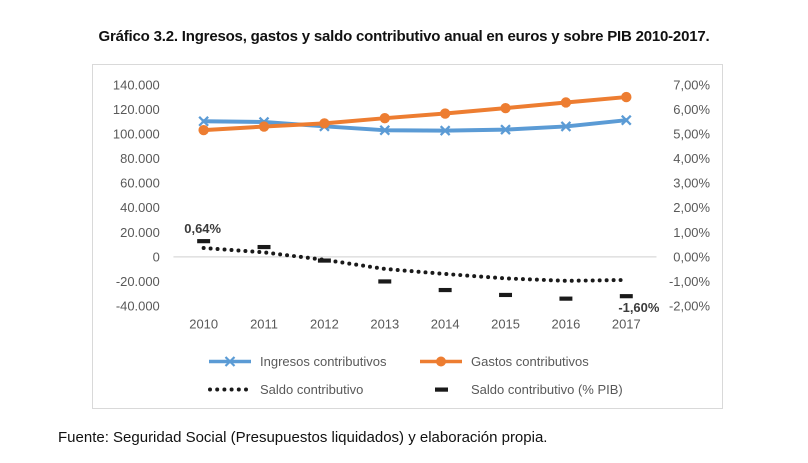 Image resolution: width=808 pixels, height=463 pixels. What do you see at coordinates (202, 228) in the screenshot?
I see `data-label: 0,64%` at bounding box center [202, 228].